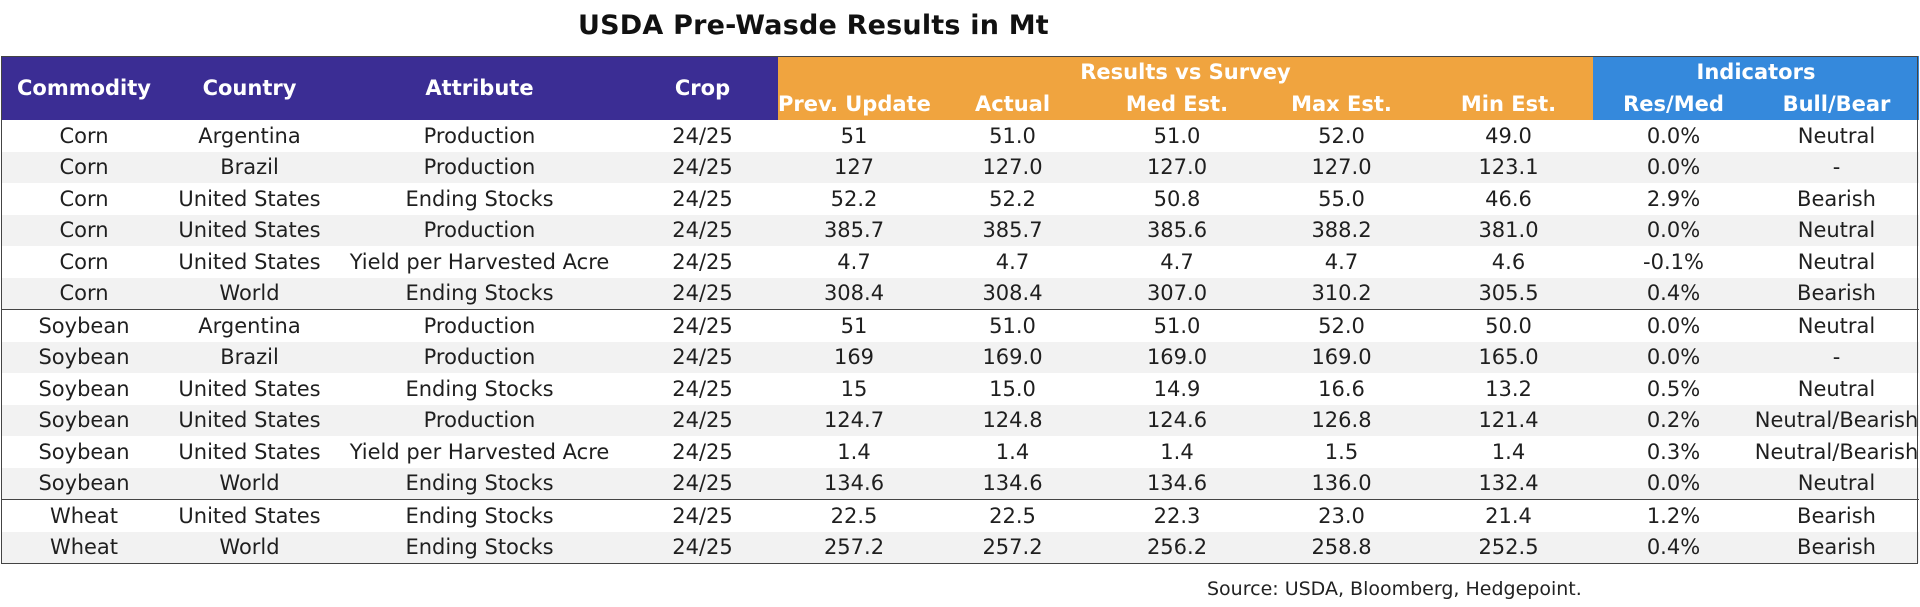 This screenshot has width=1920, height=607. I want to click on cell-actual: 127.0, so click(1012, 167).